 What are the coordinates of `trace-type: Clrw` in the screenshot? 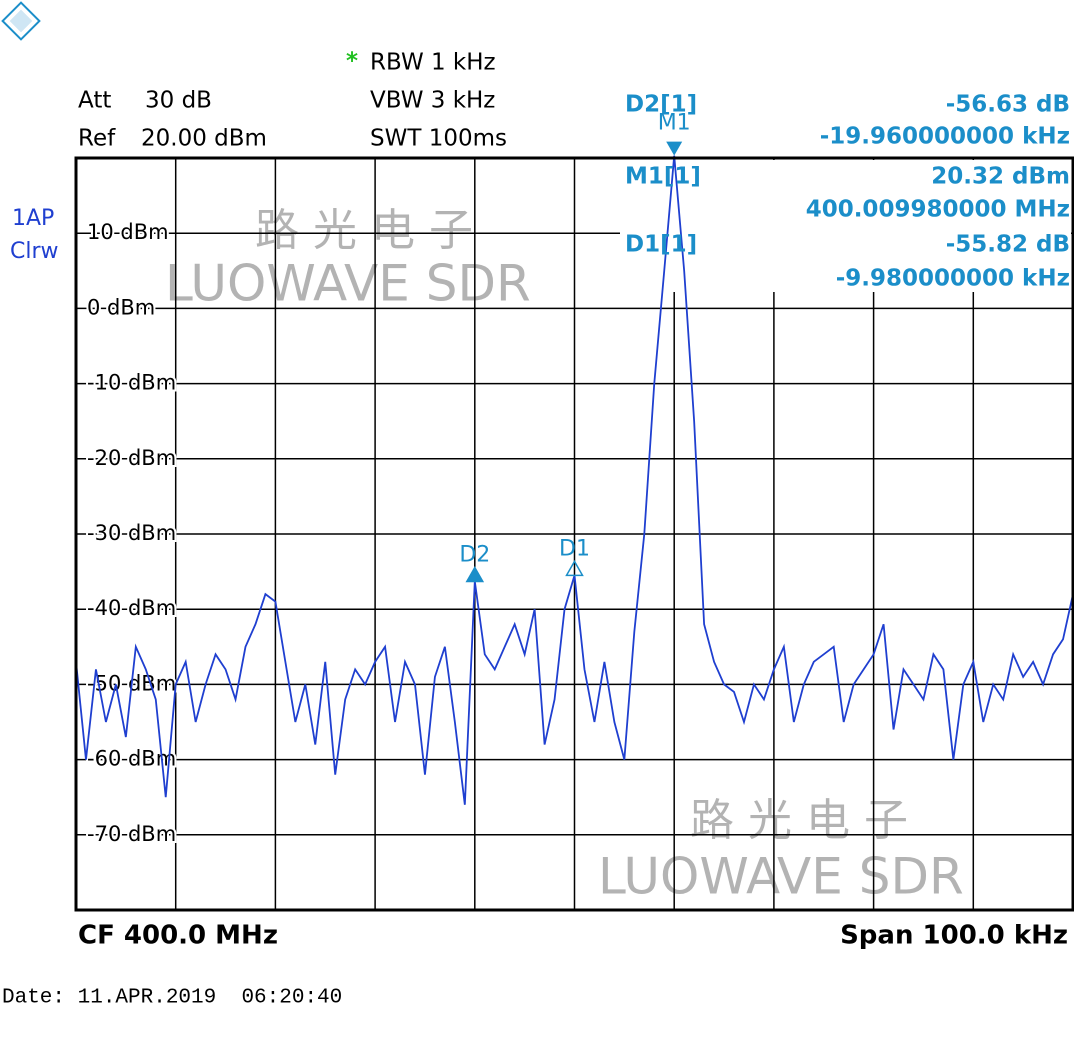 It's located at (34, 251).